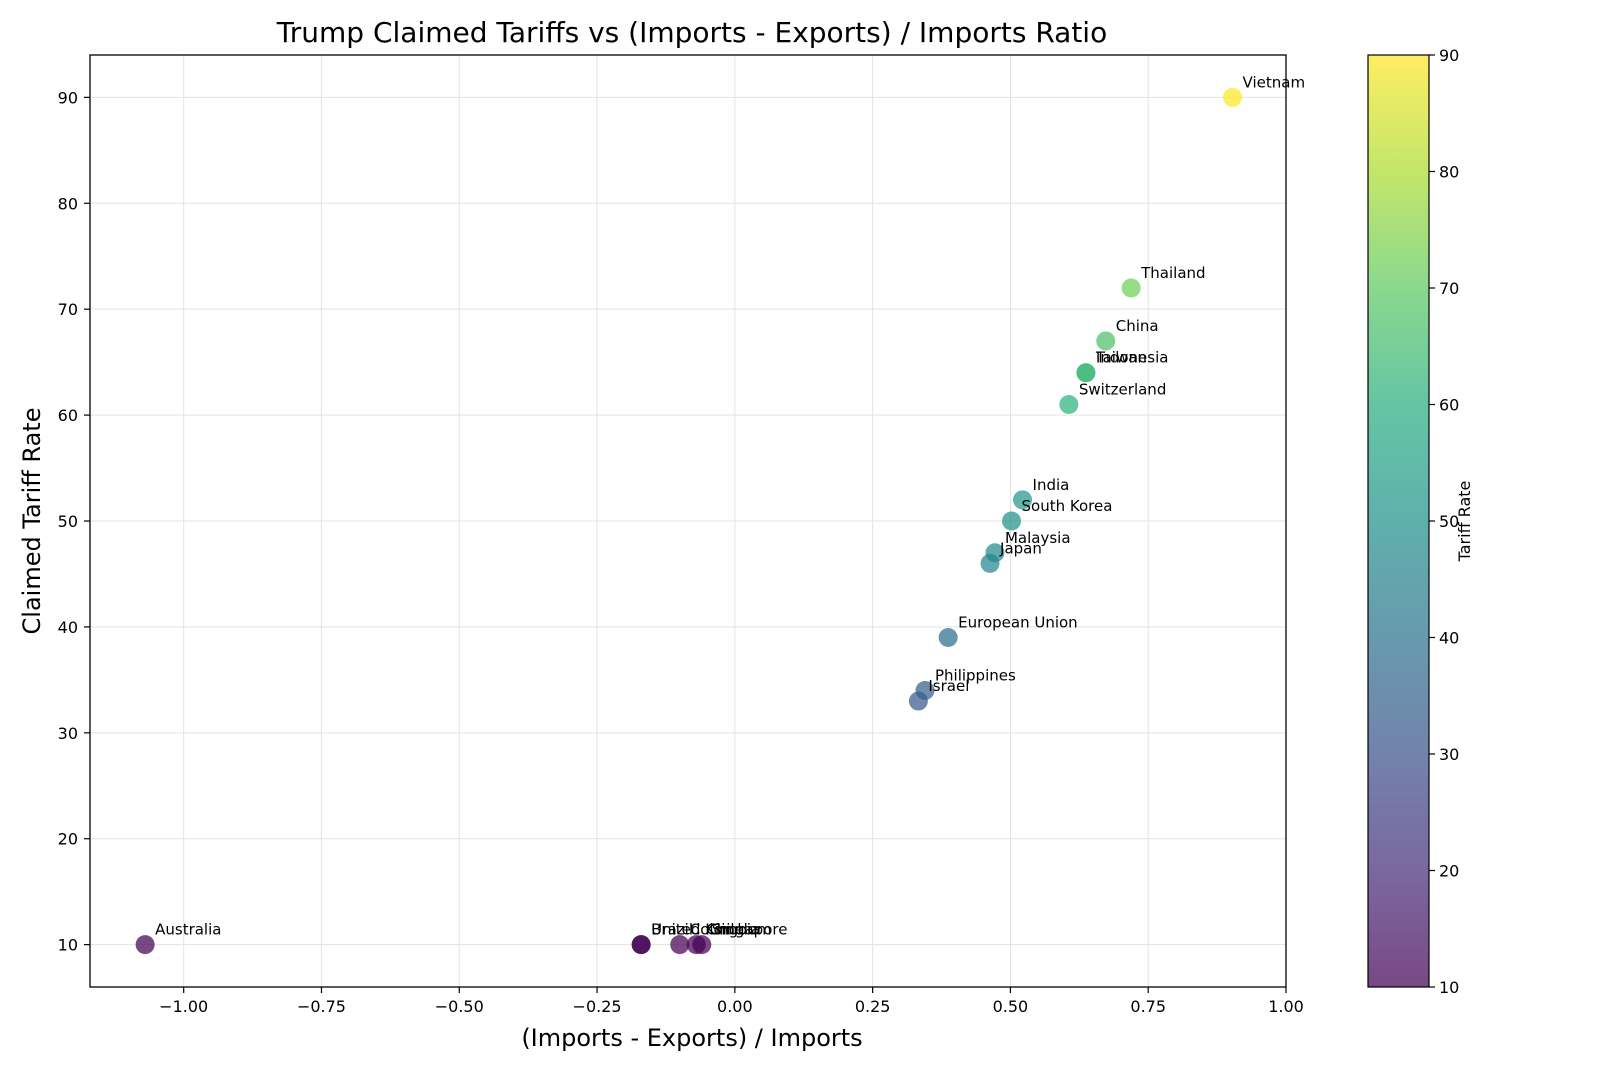  I want to click on point-label: China, so click(1137, 326).